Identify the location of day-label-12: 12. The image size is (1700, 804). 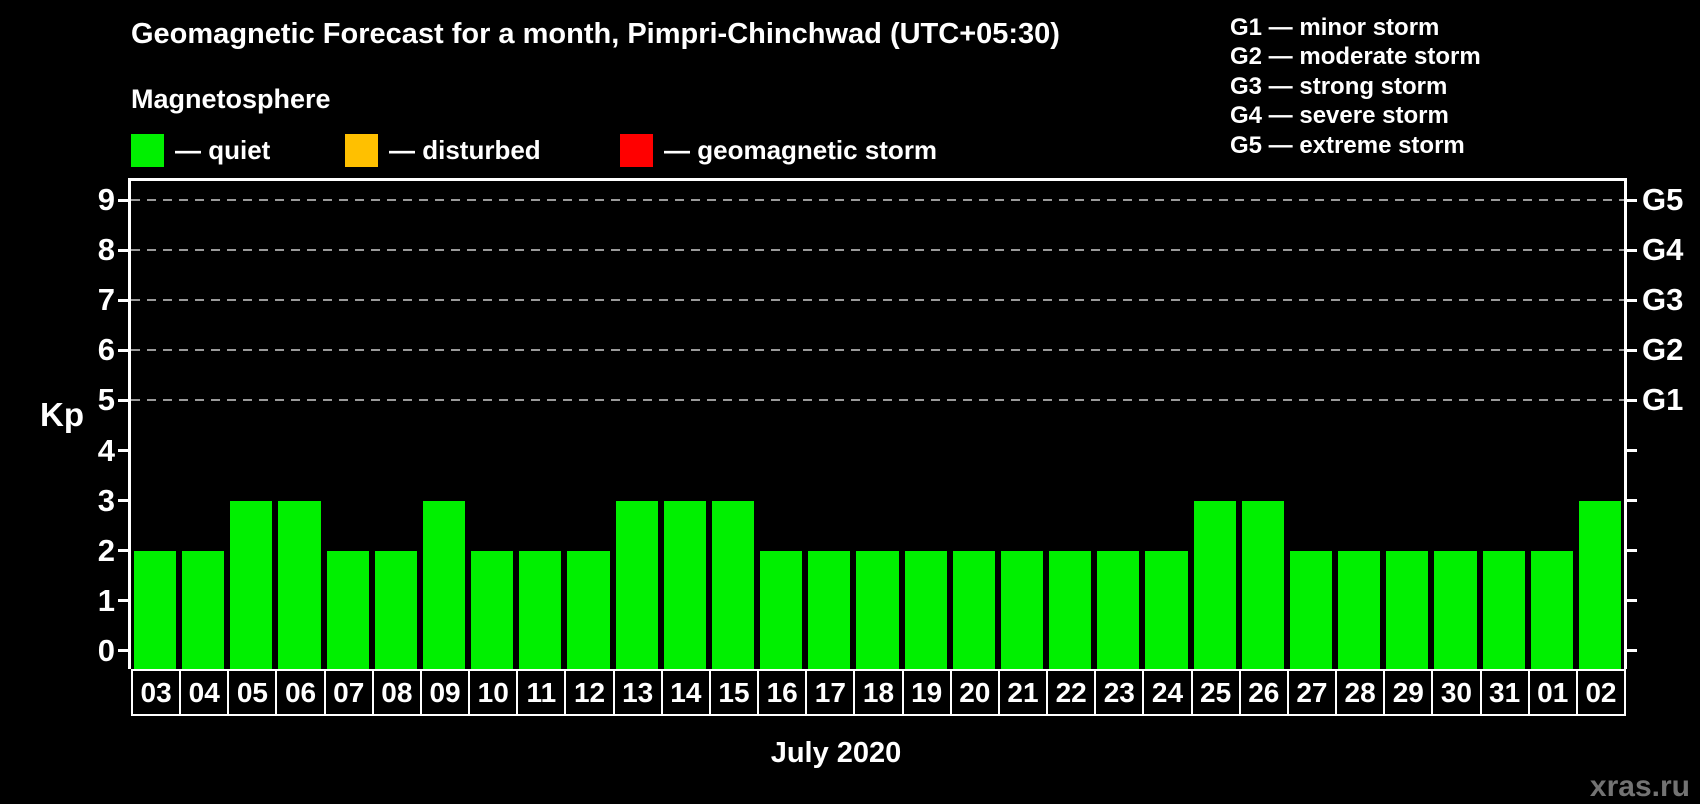
(589, 692).